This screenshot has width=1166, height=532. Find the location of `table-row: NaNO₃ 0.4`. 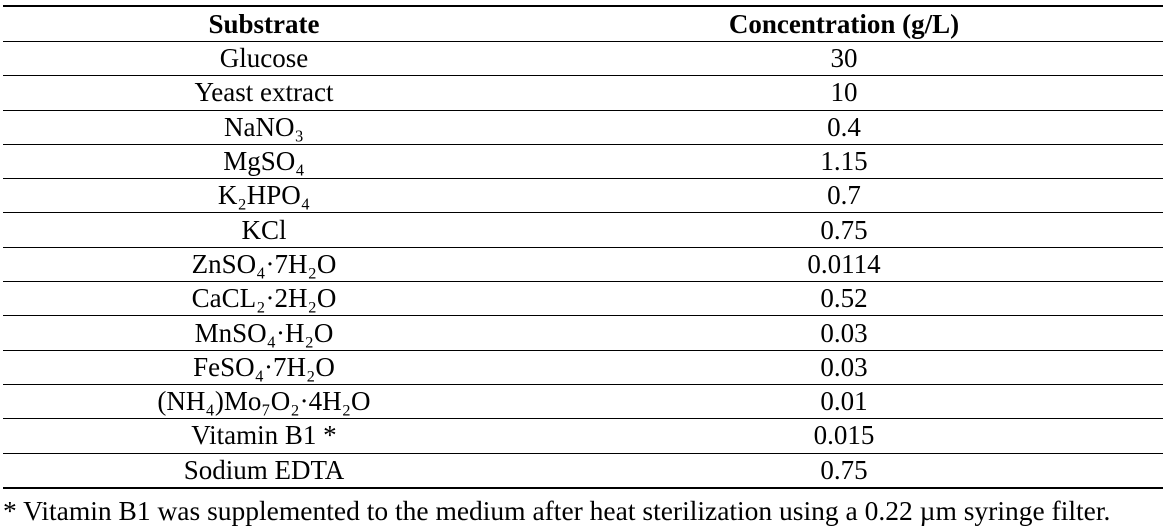

table-row: NaNO₃ 0.4 is located at coordinates (583, 128).